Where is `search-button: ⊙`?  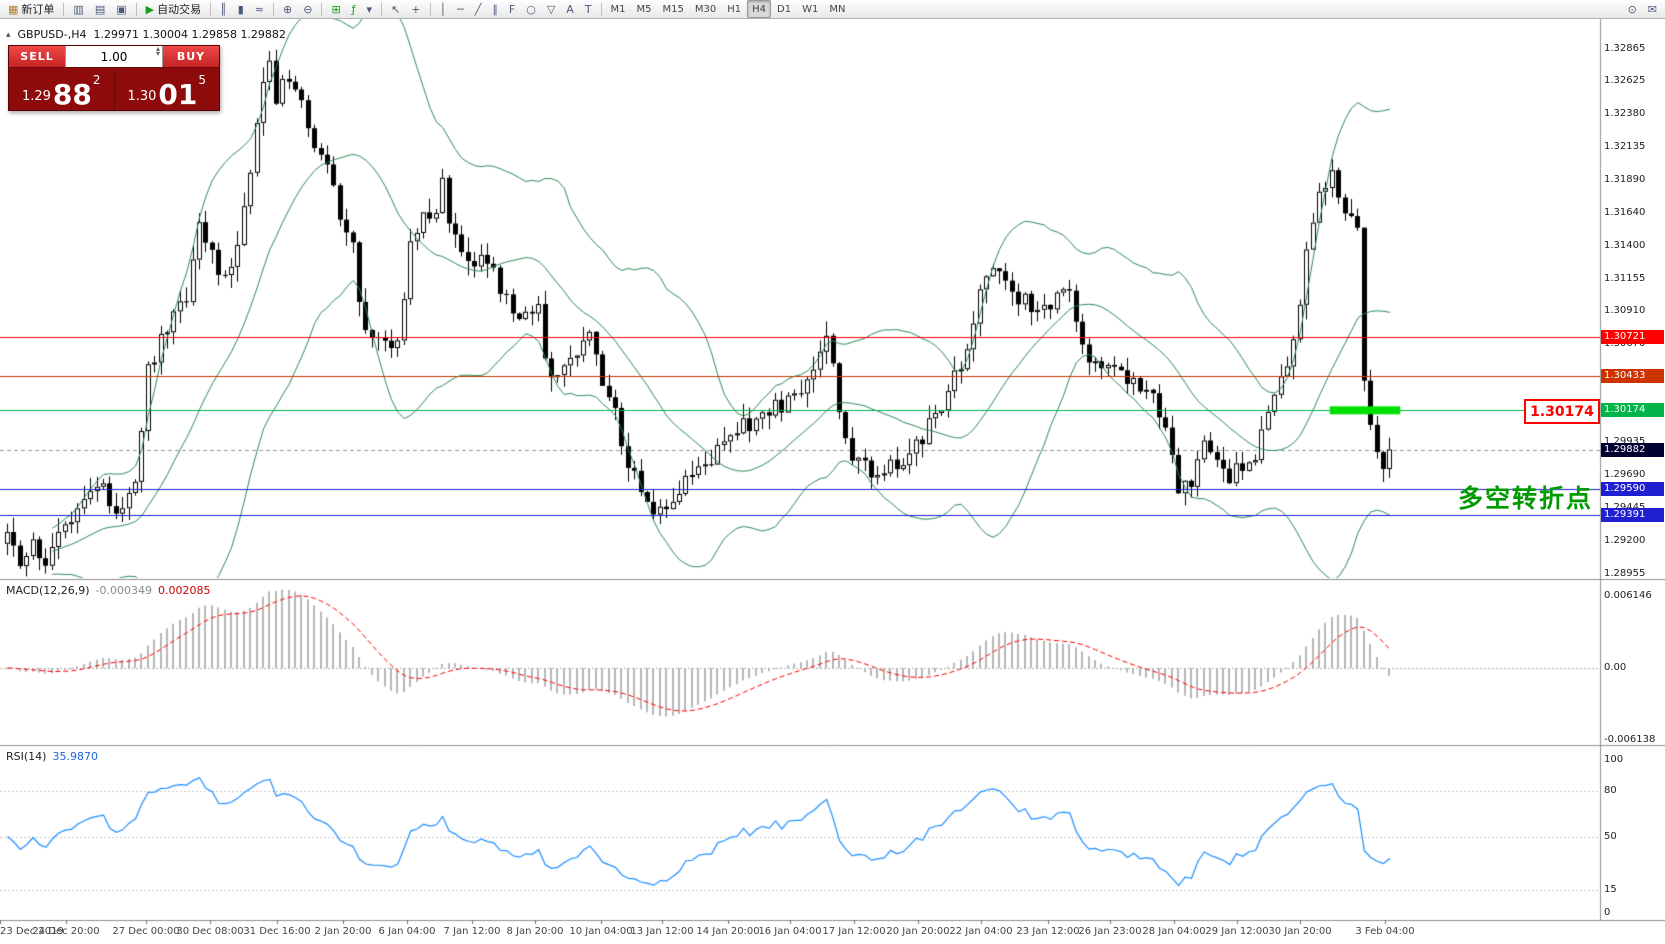 search-button: ⊙ is located at coordinates (1632, 9).